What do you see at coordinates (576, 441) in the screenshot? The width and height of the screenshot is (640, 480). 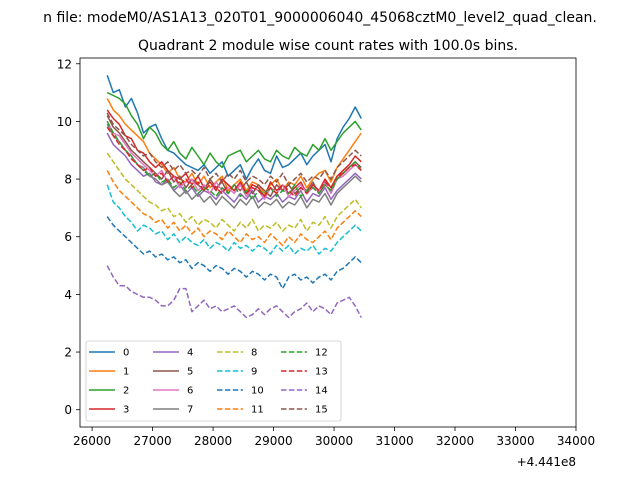 I see `x-tick-label: 34000` at bounding box center [576, 441].